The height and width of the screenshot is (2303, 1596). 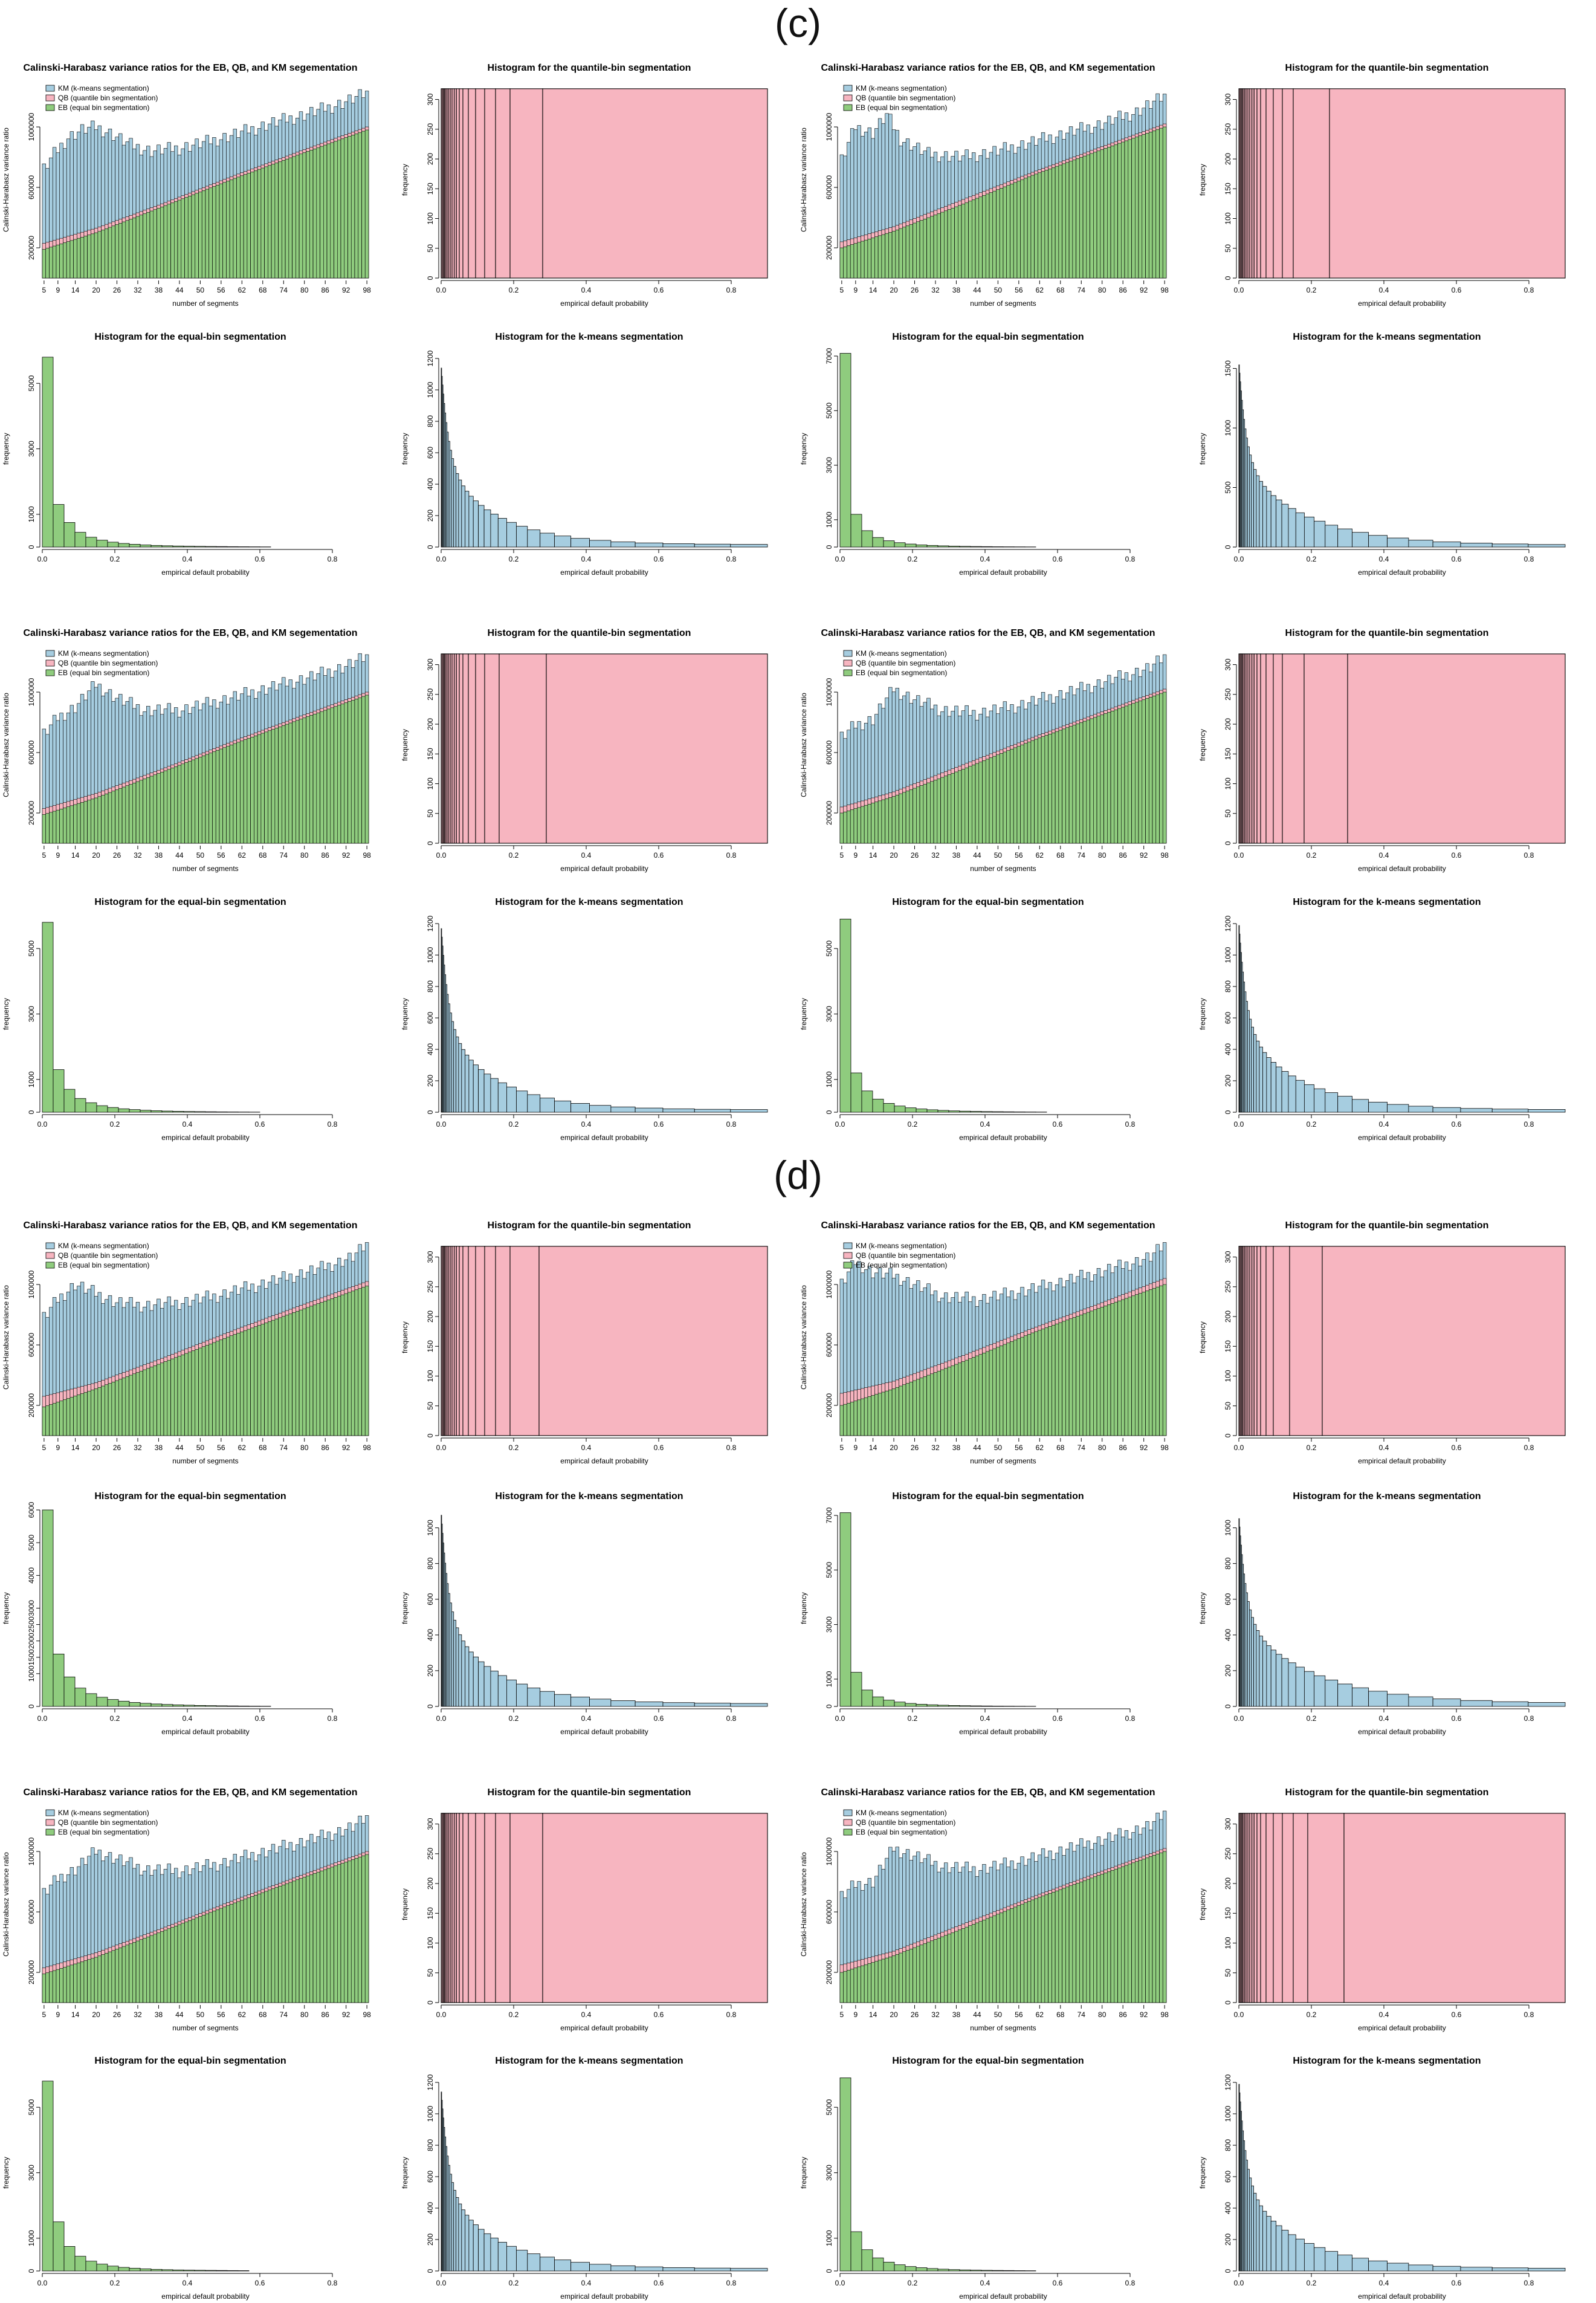 I want to click on y-axis-label: frequency, so click(x=1202, y=745).